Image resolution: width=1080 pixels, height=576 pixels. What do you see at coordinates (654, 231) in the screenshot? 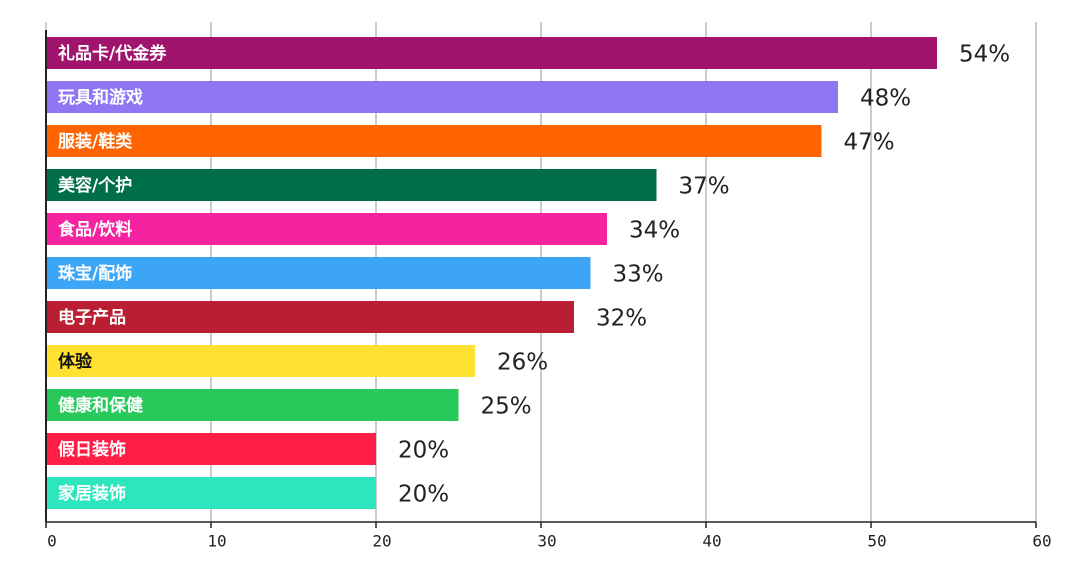
I see `value-label: 34%` at bounding box center [654, 231].